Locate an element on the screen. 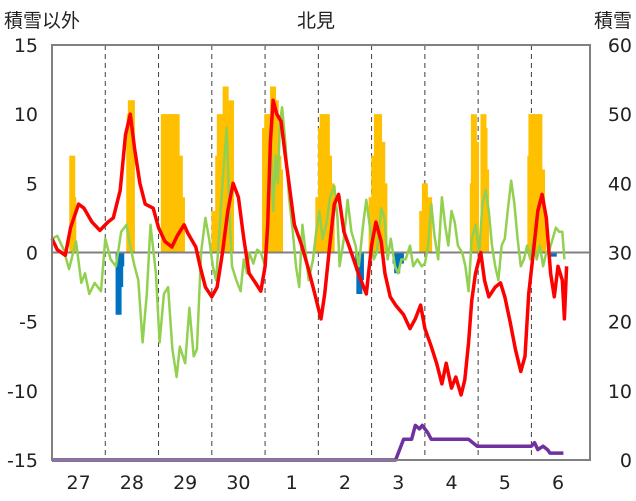 The image size is (636, 501). left-y-axis: 15 10 5 0 -5 -10 -15 is located at coordinates (22, 253).